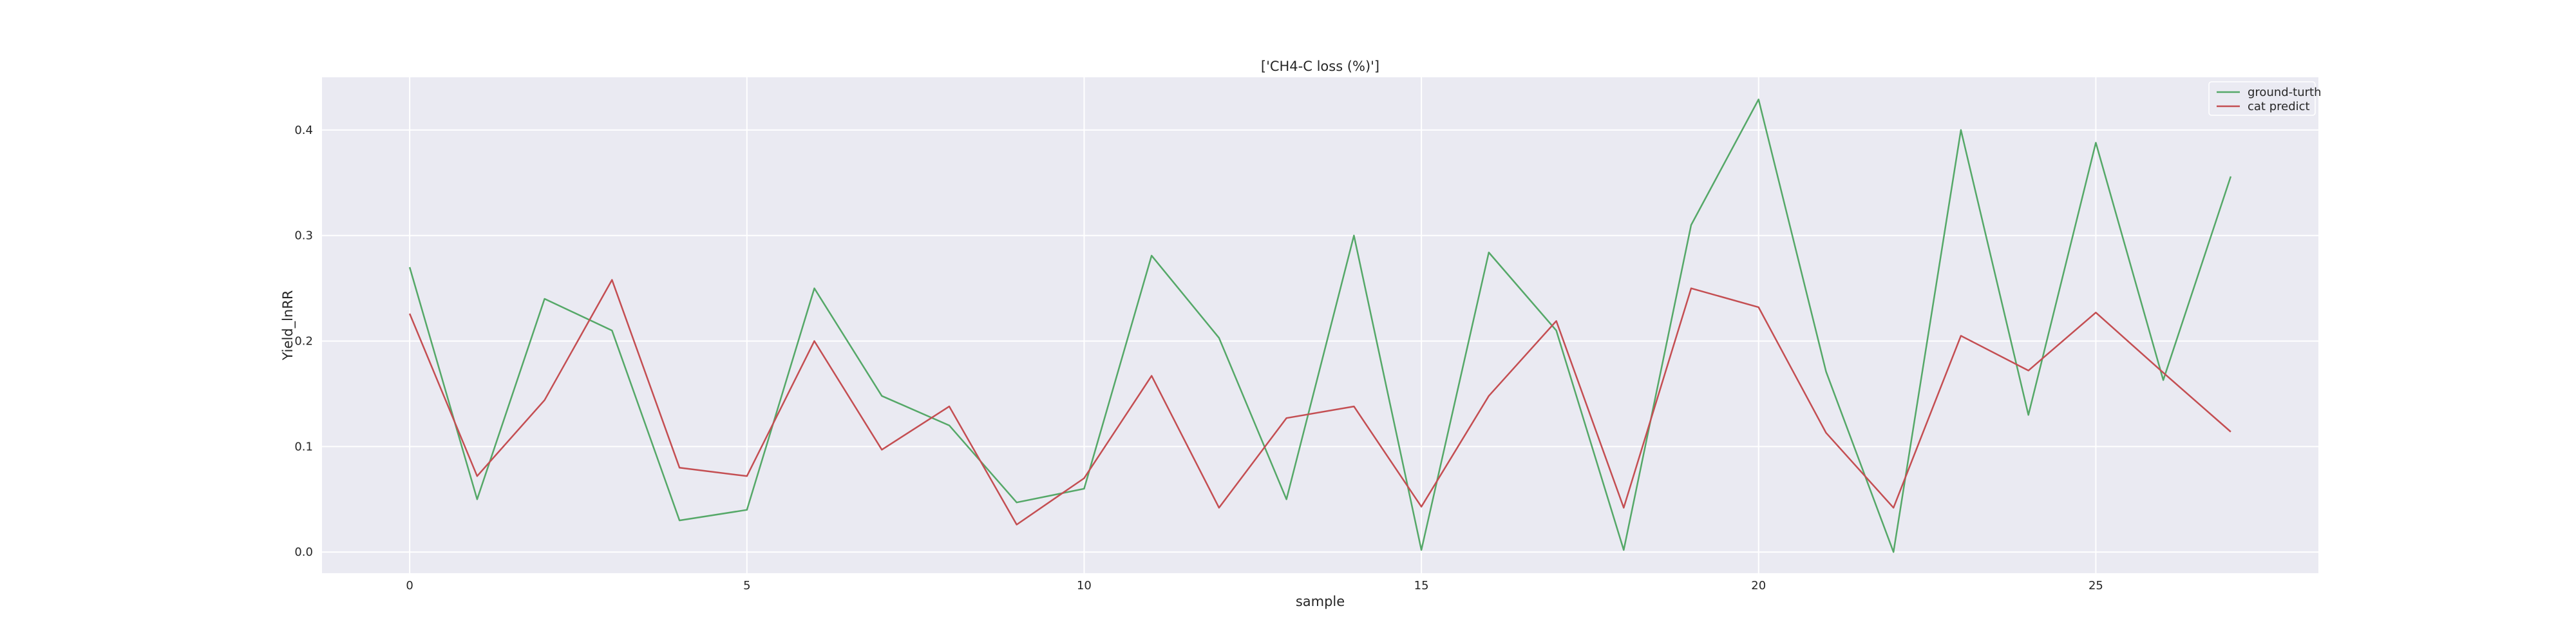 The image size is (2576, 644). I want to click on y-tick-label: 0.2, so click(303, 341).